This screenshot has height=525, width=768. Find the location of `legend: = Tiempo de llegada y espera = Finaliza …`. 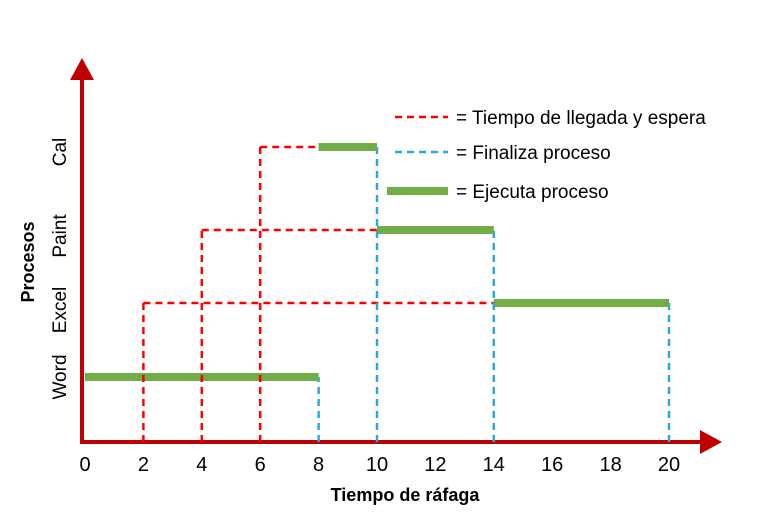

legend: = Tiempo de llegada y espera = Finaliza … is located at coordinates (546, 155).